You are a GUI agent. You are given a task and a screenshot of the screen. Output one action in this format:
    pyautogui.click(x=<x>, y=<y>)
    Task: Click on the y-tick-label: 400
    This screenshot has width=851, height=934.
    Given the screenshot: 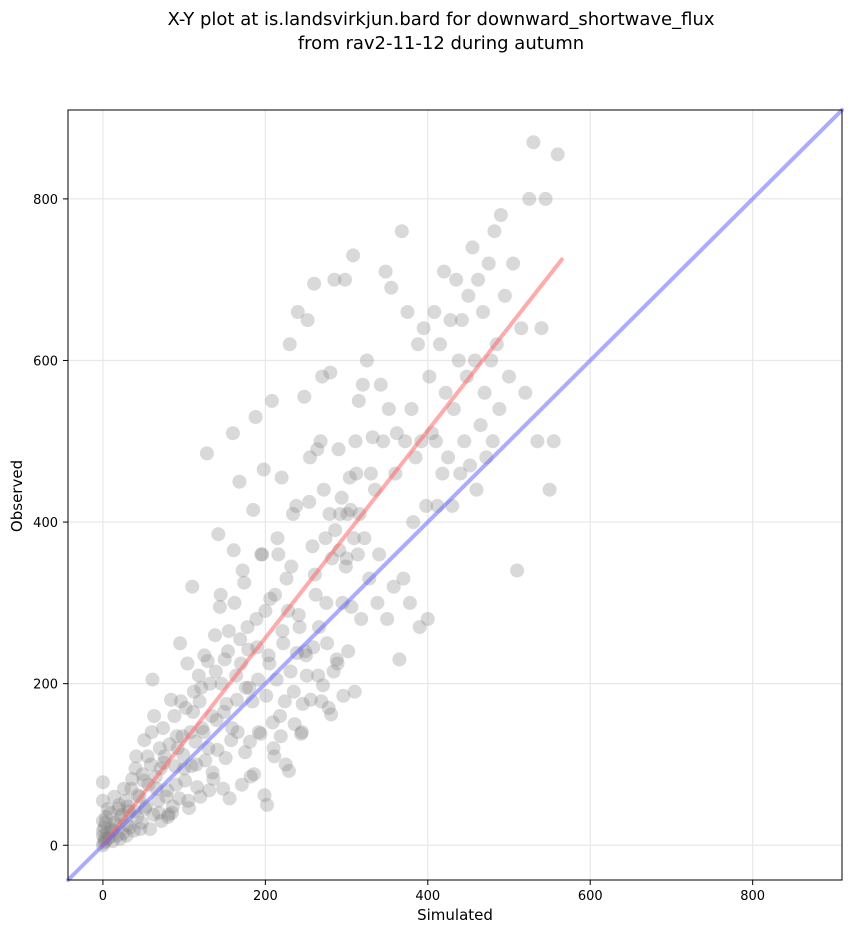 What is the action you would take?
    pyautogui.click(x=45, y=523)
    